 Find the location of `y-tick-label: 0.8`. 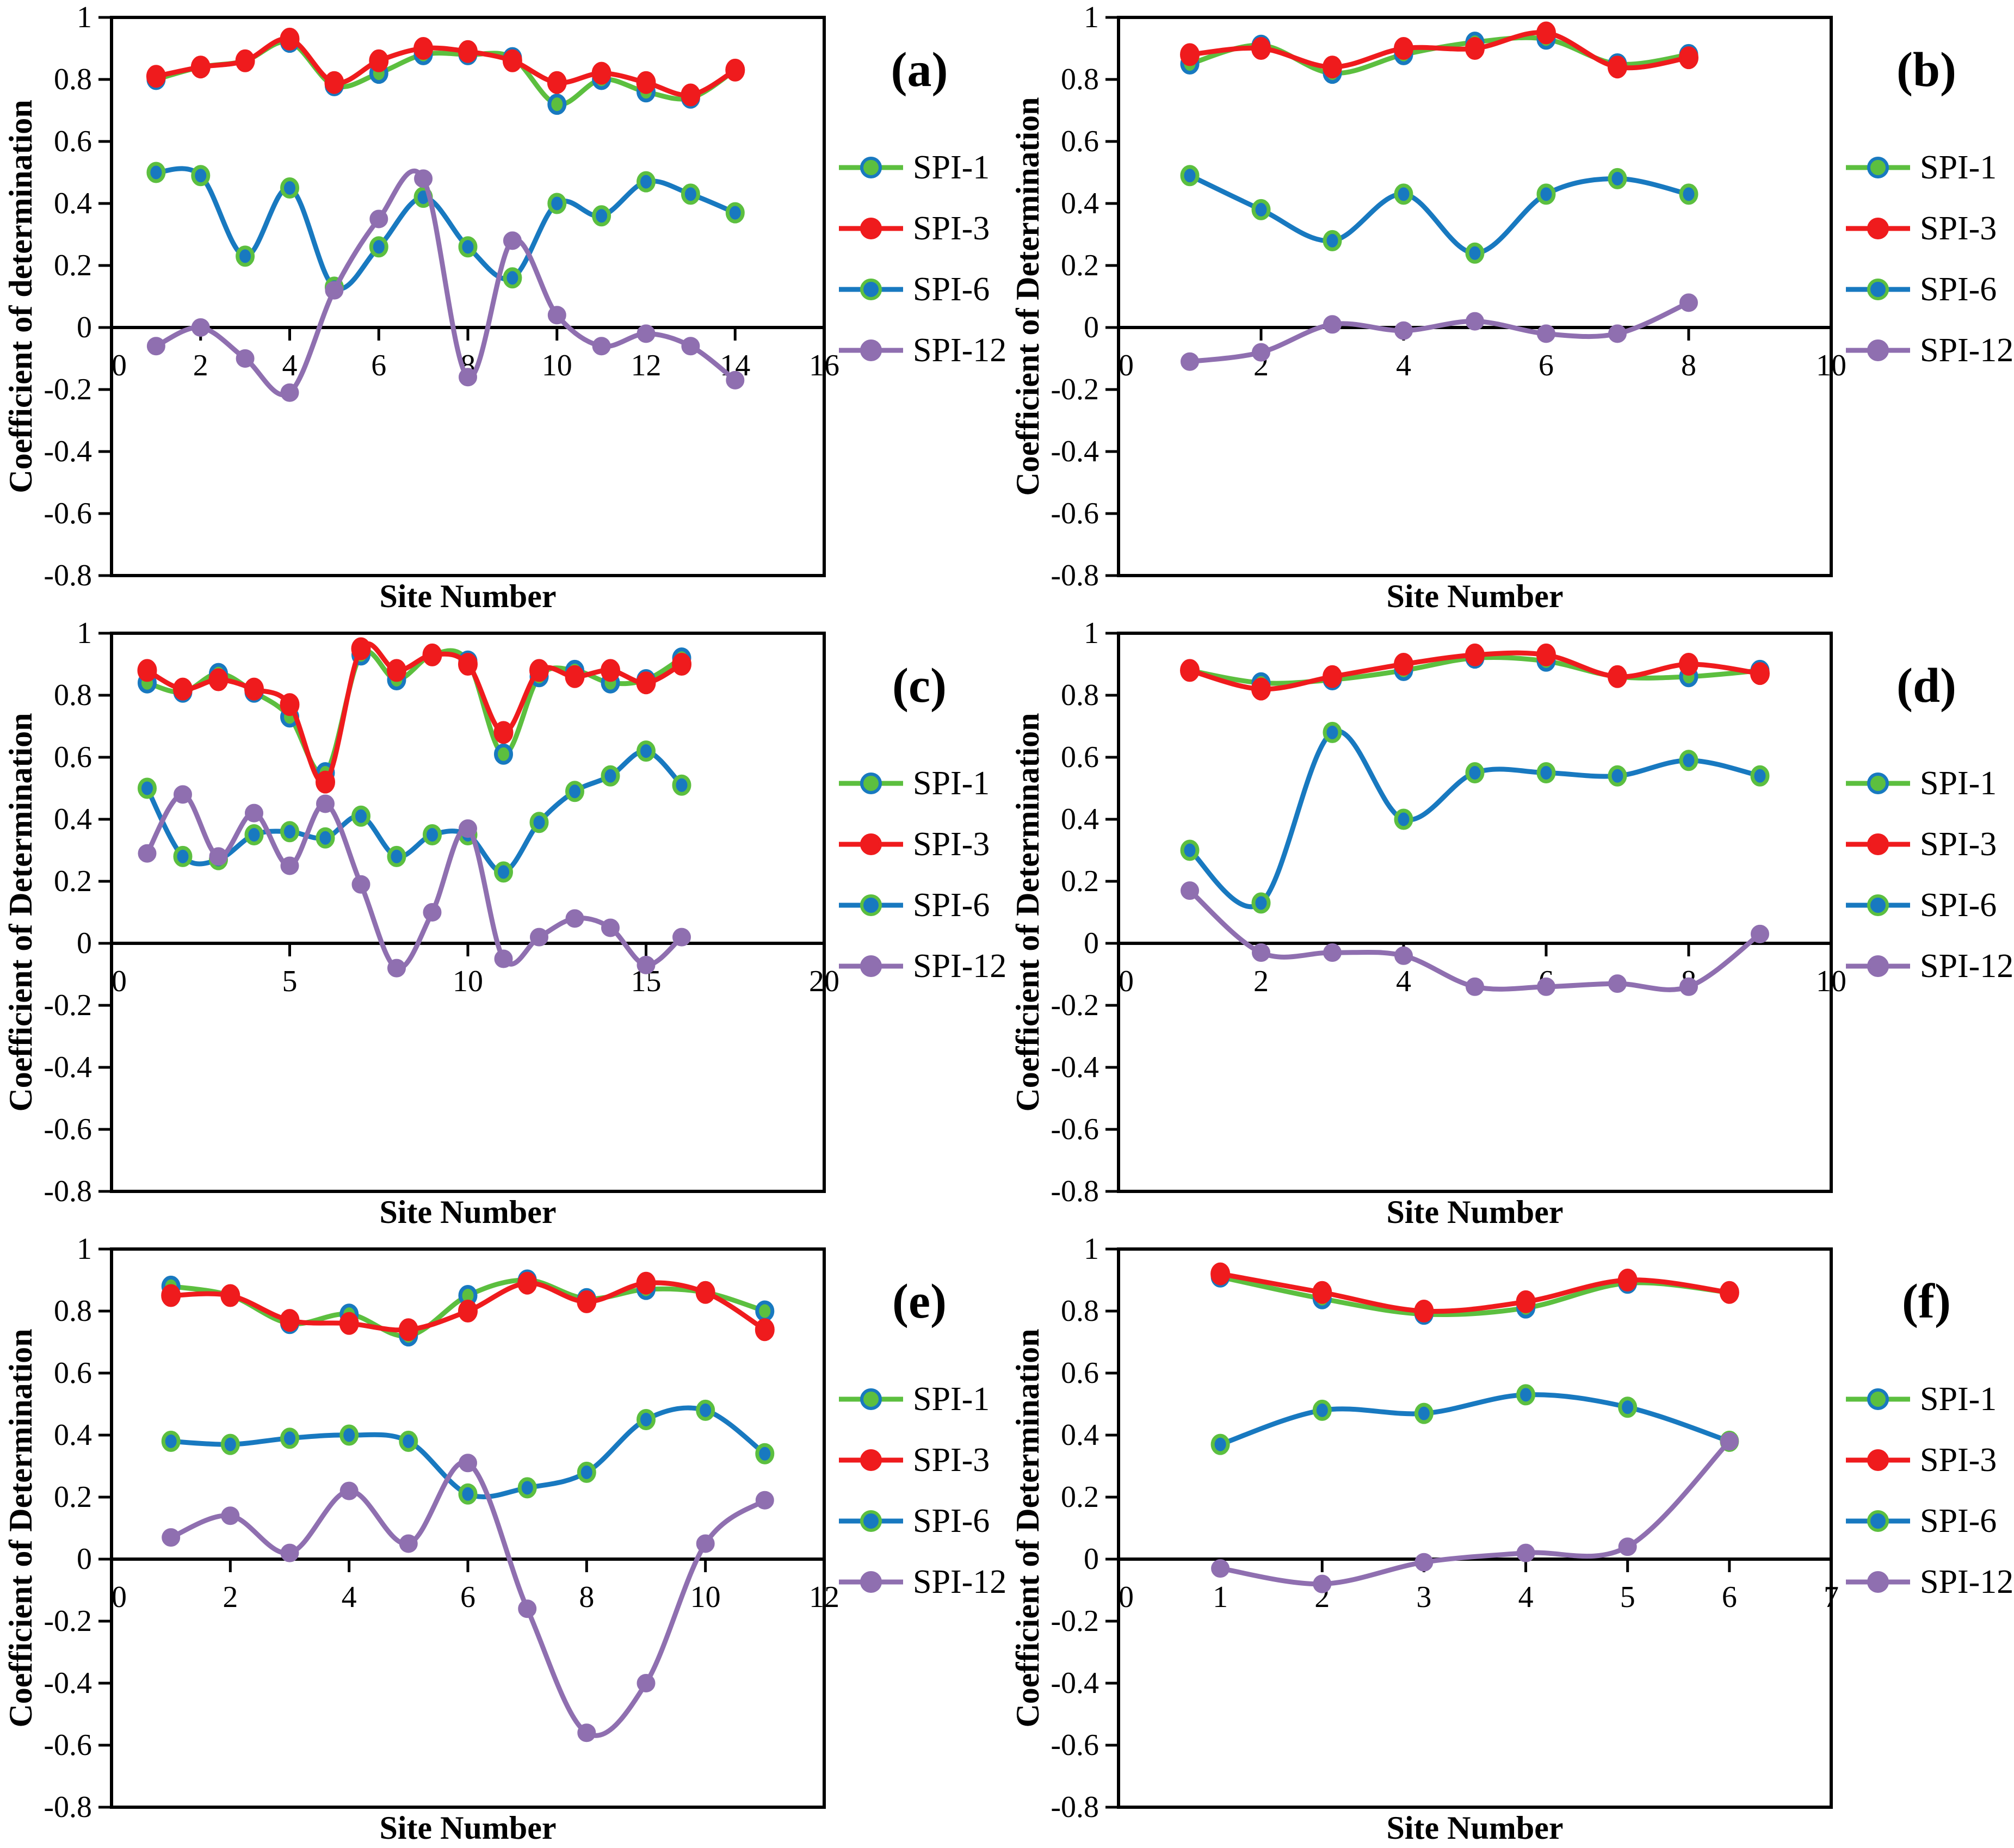

y-tick-label: 0.8 is located at coordinates (1080, 695).